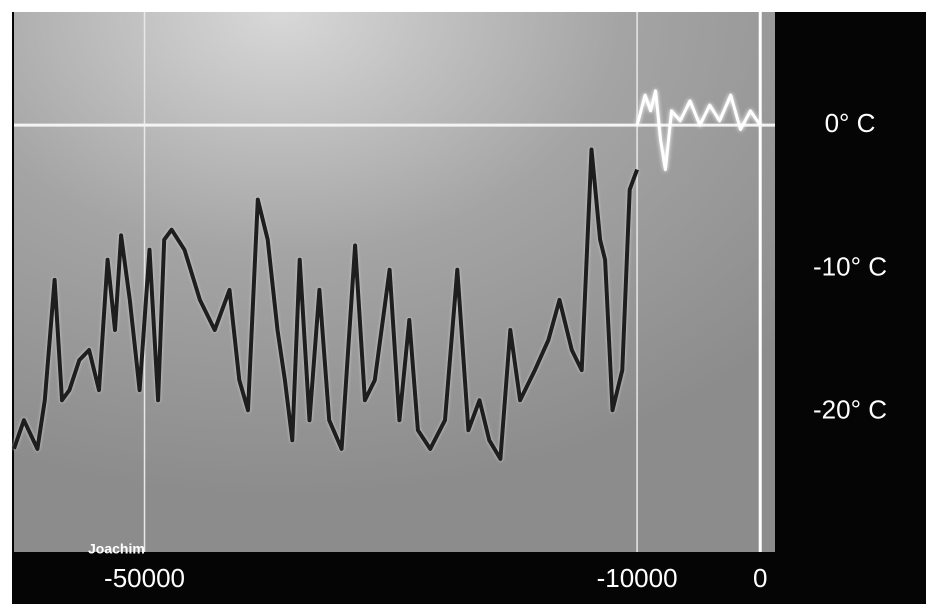 The width and height of the screenshot is (933, 610). What do you see at coordinates (144, 578) in the screenshot?
I see `x-tick-label: -50000` at bounding box center [144, 578].